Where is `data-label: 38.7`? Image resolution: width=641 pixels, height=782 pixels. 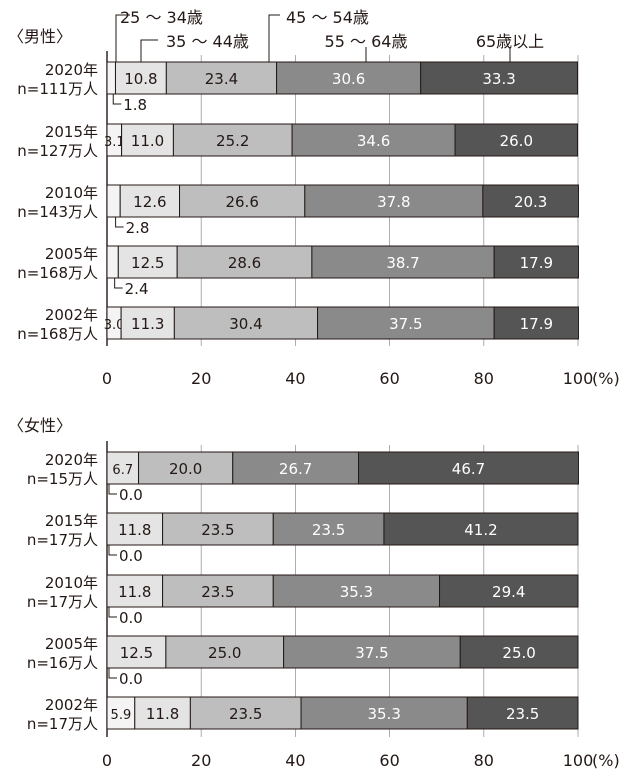
data-label: 38.7 is located at coordinates (402, 263).